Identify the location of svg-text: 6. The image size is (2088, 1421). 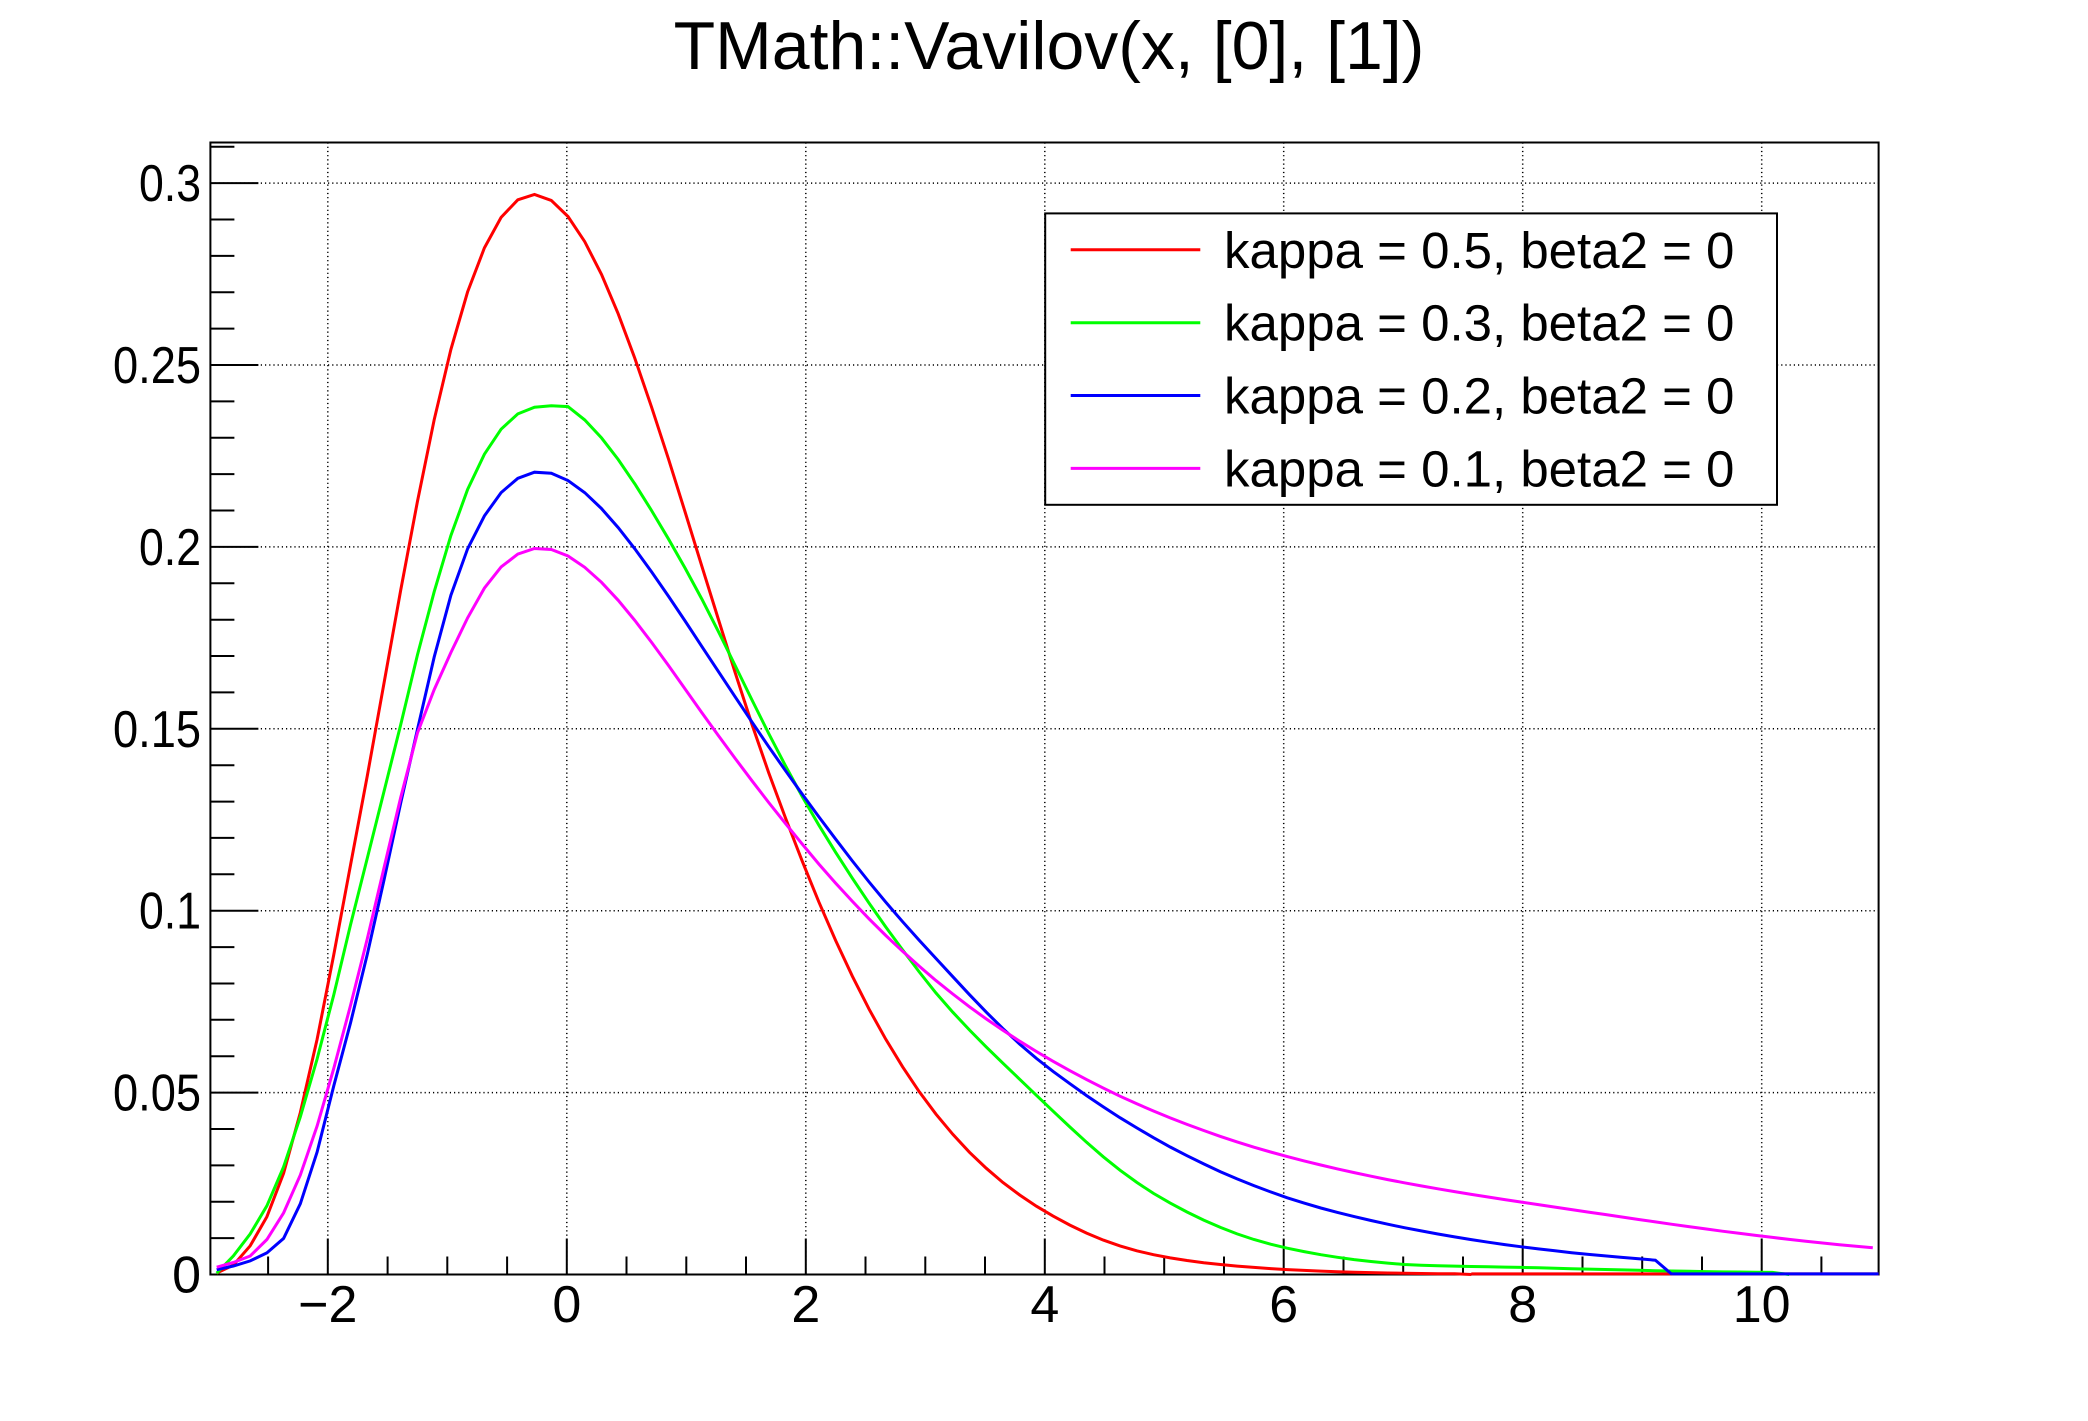
(1283, 1305).